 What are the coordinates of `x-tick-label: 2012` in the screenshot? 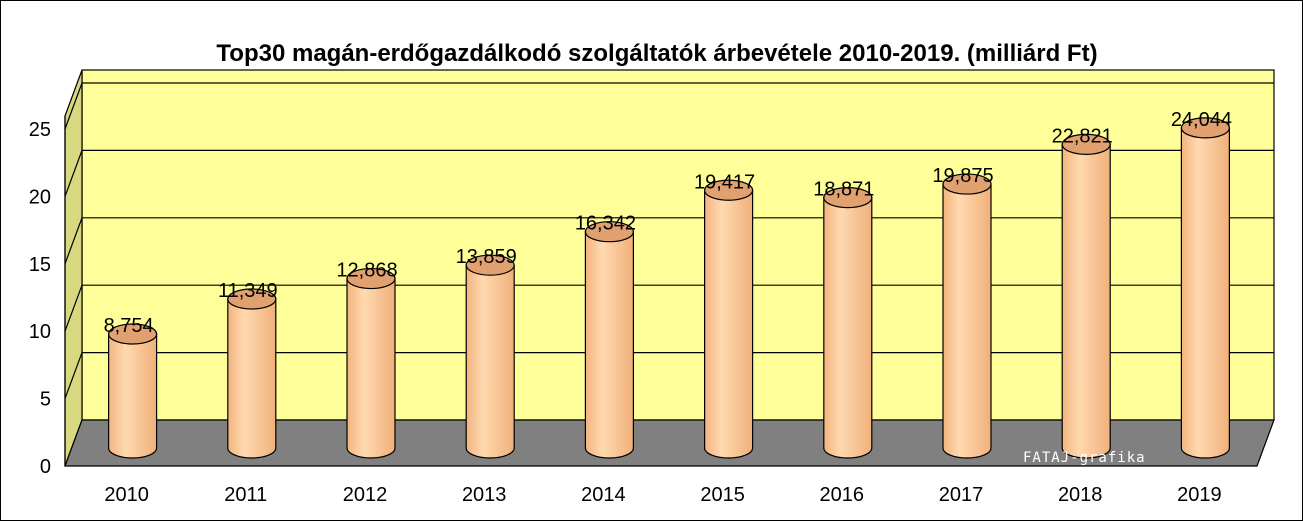 It's located at (365, 495).